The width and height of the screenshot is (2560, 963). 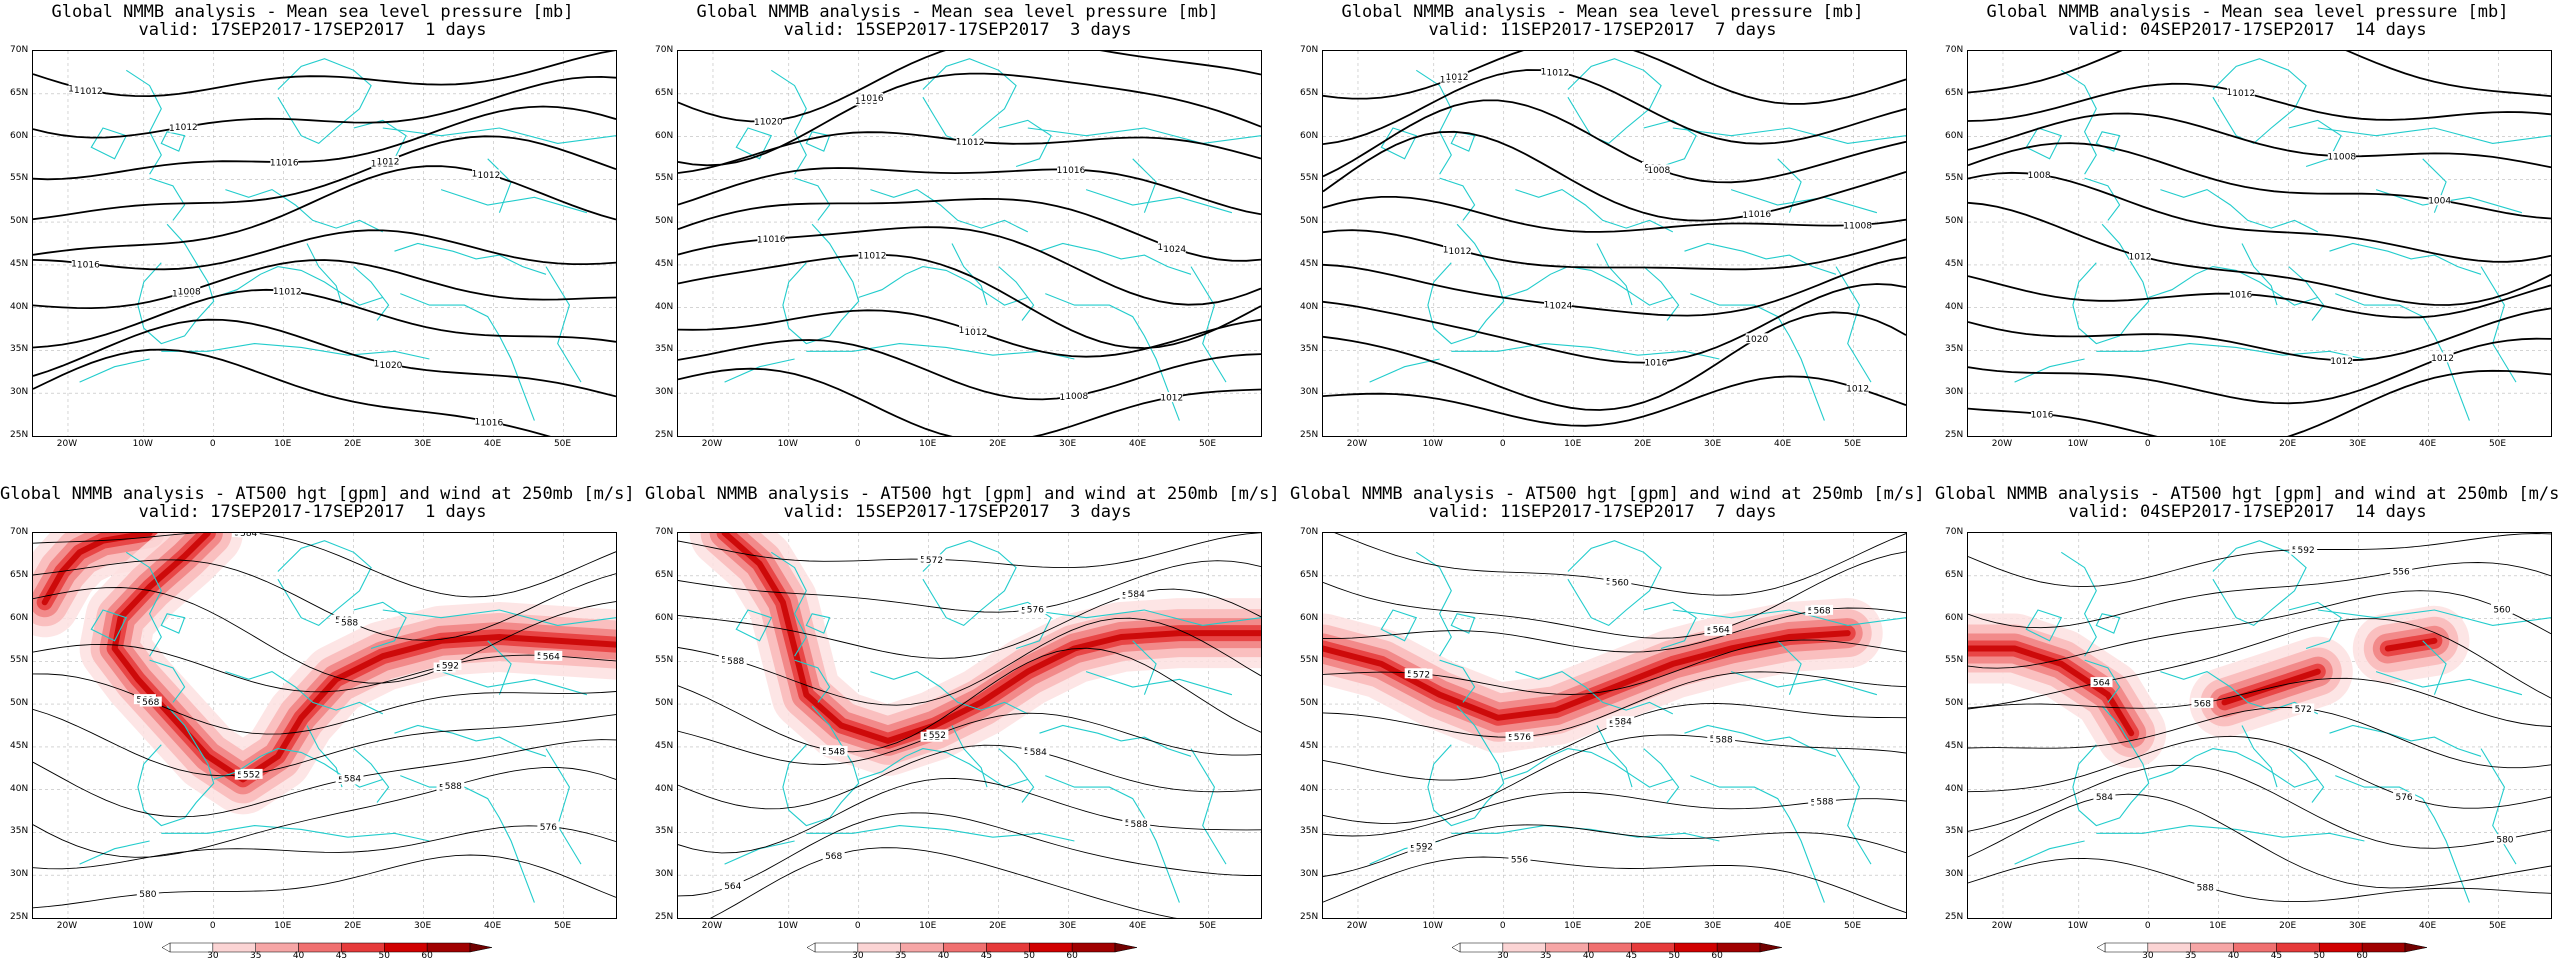 I want to click on lon-tick-label: 10E, so click(x=283, y=444).